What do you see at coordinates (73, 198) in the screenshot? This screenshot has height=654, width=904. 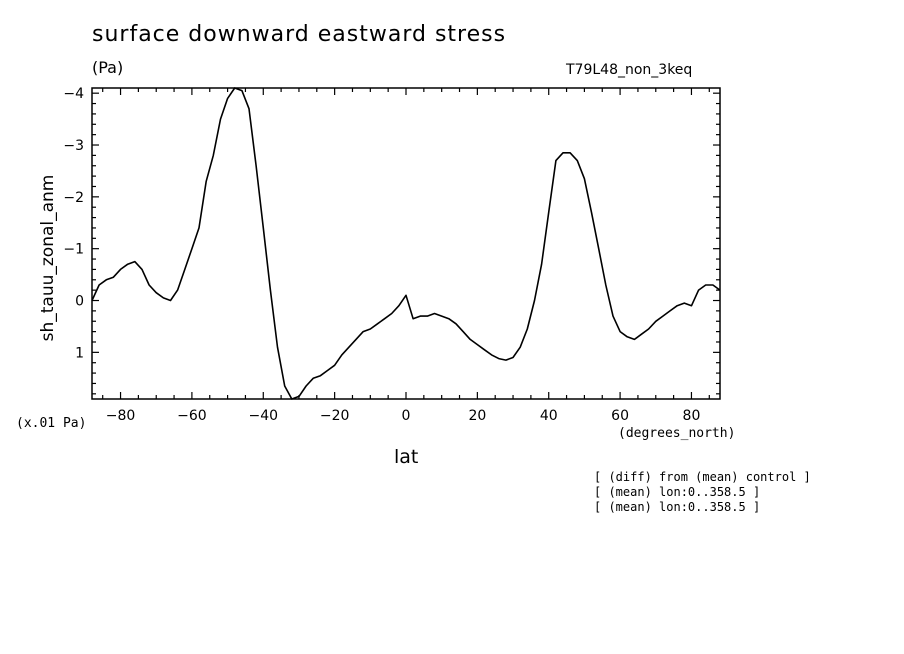 I see `y-tick-label: −2` at bounding box center [73, 198].